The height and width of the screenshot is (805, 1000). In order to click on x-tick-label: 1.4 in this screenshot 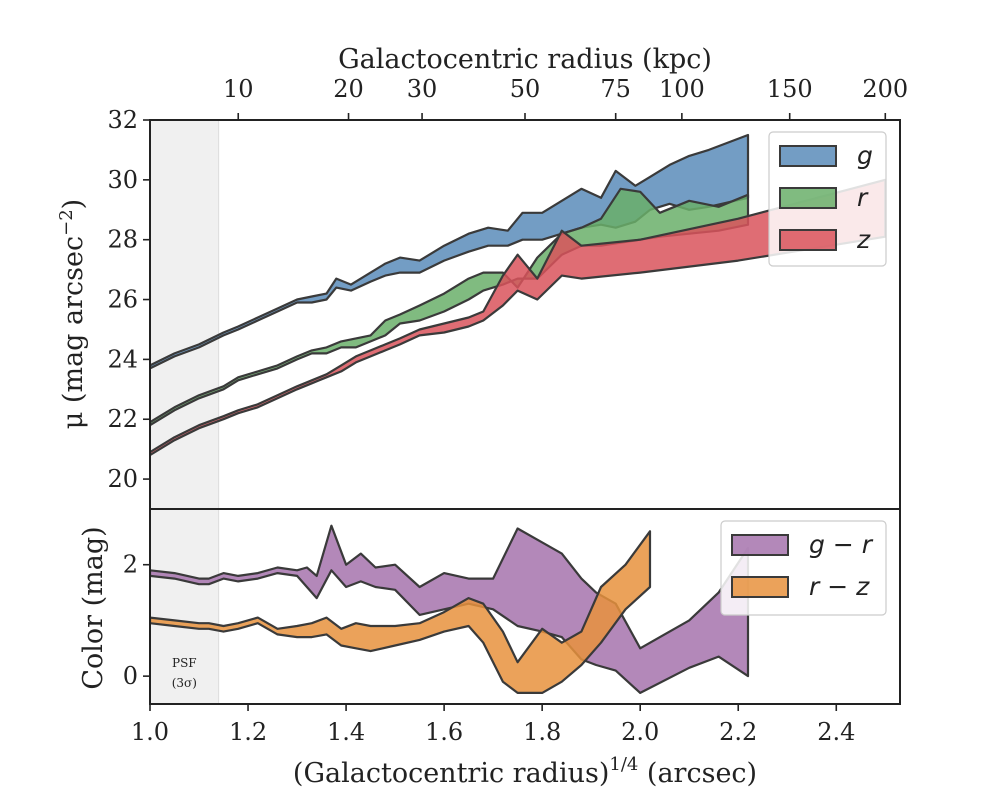, I will do `click(346, 732)`.